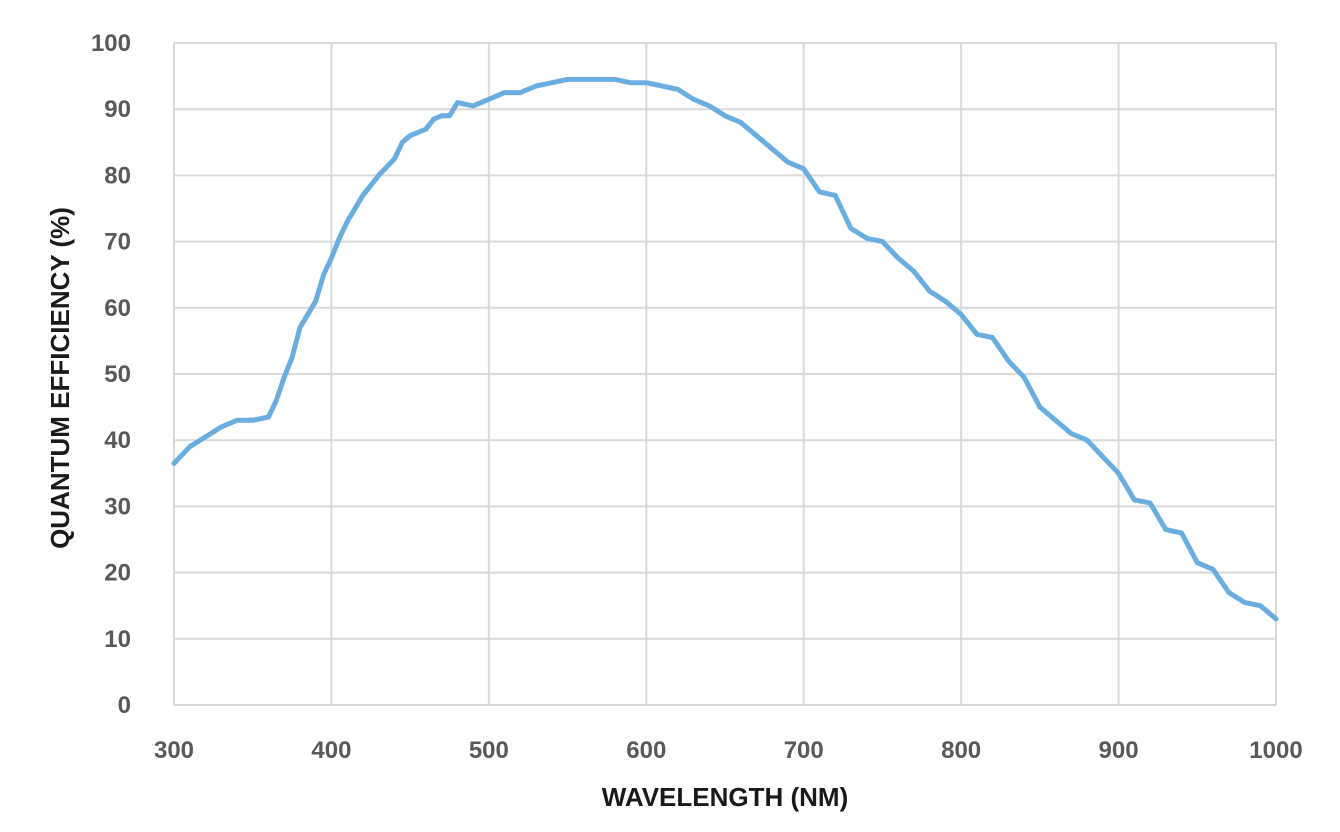 Image resolution: width=1340 pixels, height=832 pixels. I want to click on x-tick-label-1000: 1000, so click(1275, 750).